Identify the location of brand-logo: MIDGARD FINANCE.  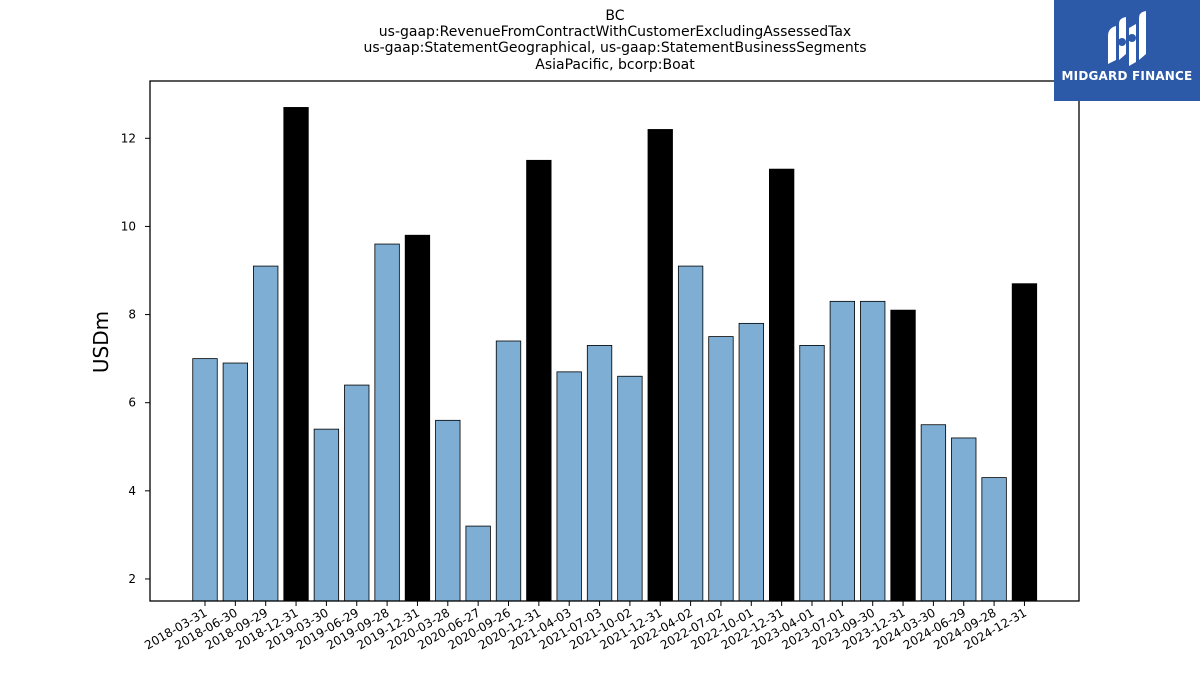
(1127, 50).